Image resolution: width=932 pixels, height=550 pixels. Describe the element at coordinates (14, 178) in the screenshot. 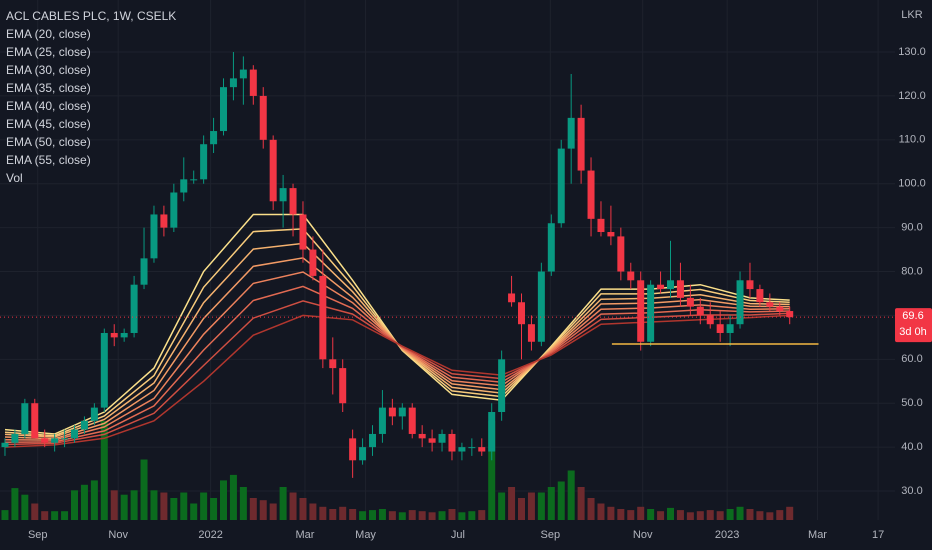

I see `legend-entry: Vol` at that location.